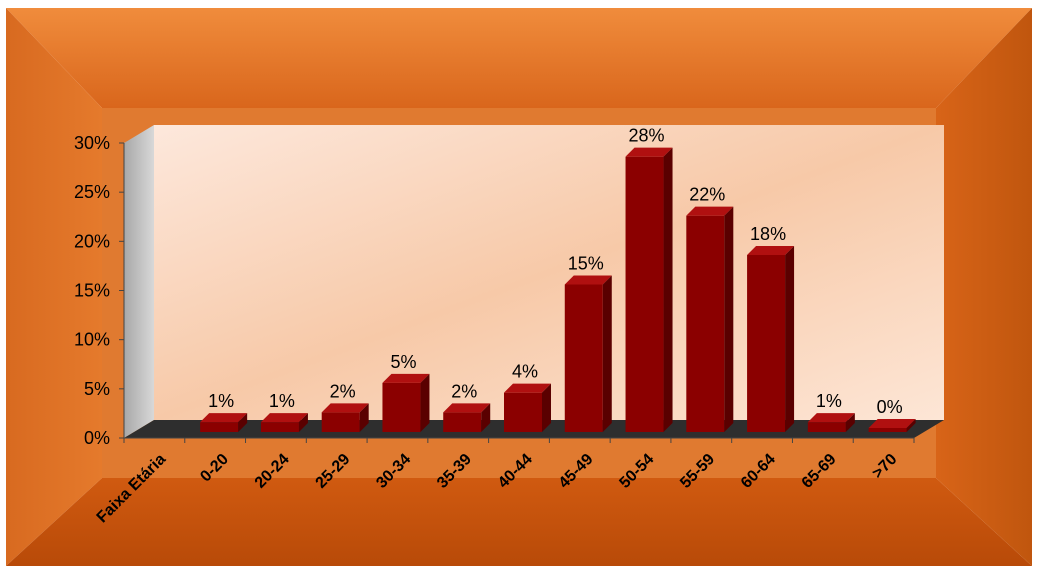 The height and width of the screenshot is (571, 1038). What do you see at coordinates (54, 287) in the screenshot?
I see `frame-left` at bounding box center [54, 287].